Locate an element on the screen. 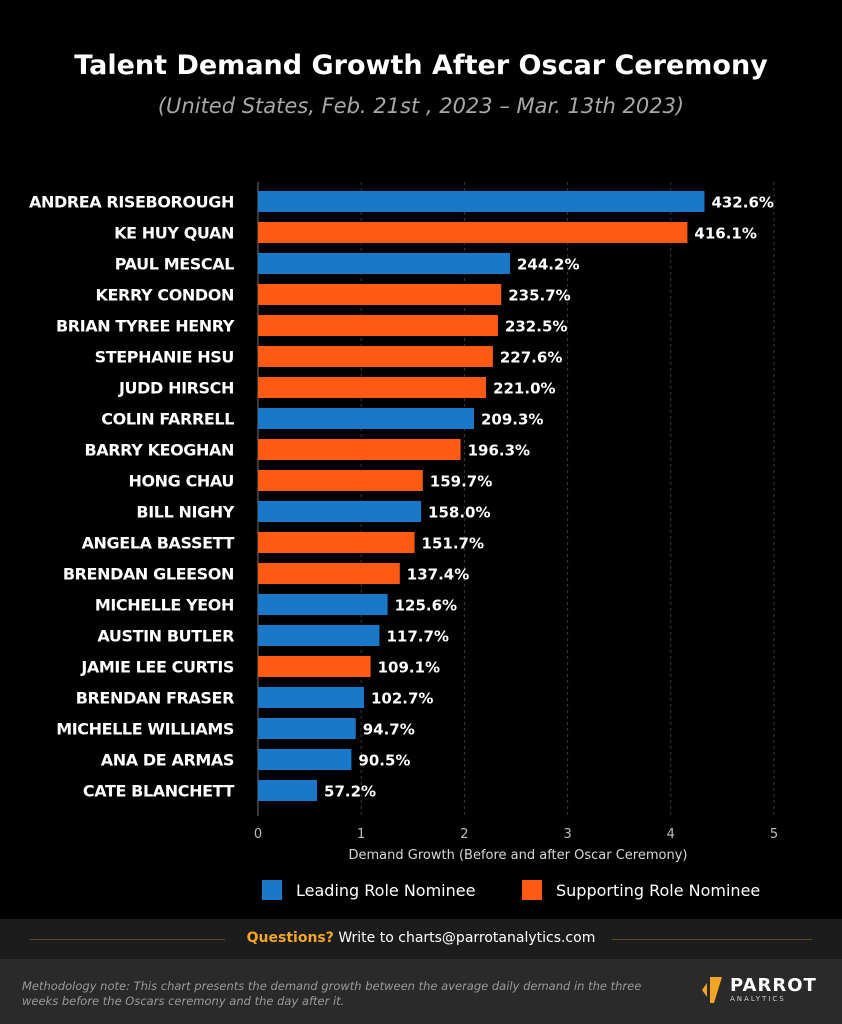  x-tick-label: 5 is located at coordinates (774, 834).